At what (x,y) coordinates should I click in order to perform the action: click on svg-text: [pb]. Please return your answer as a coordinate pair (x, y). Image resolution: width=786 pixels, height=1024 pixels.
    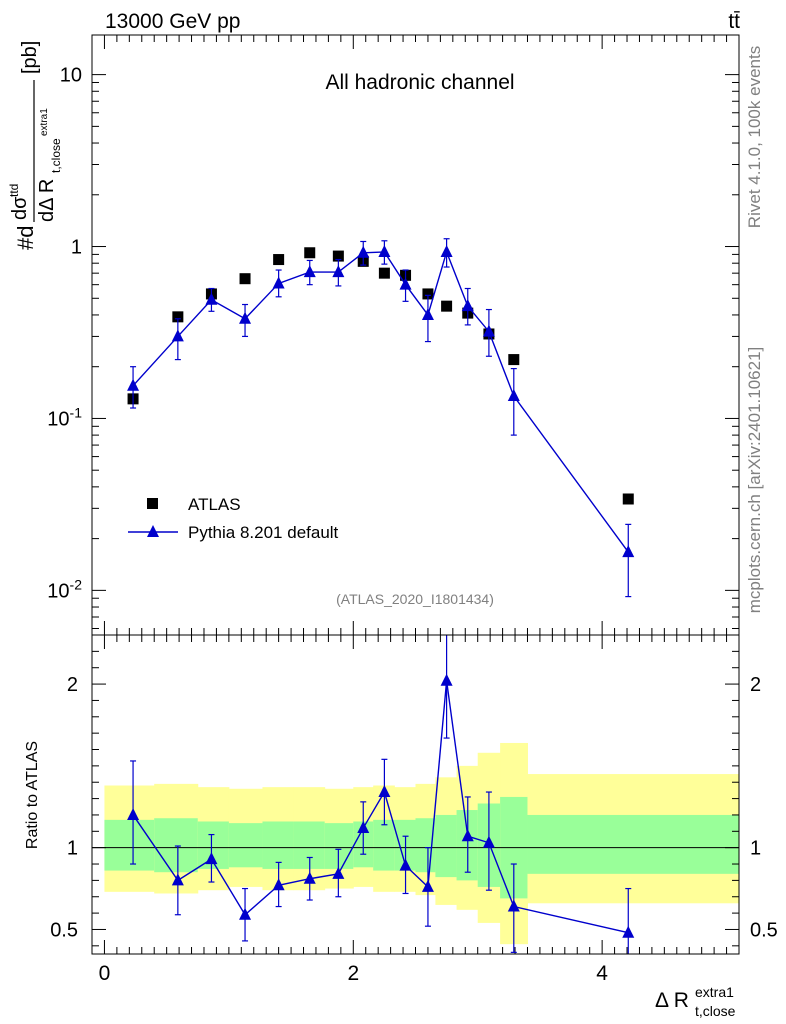
    Looking at the image, I should click on (30, 57).